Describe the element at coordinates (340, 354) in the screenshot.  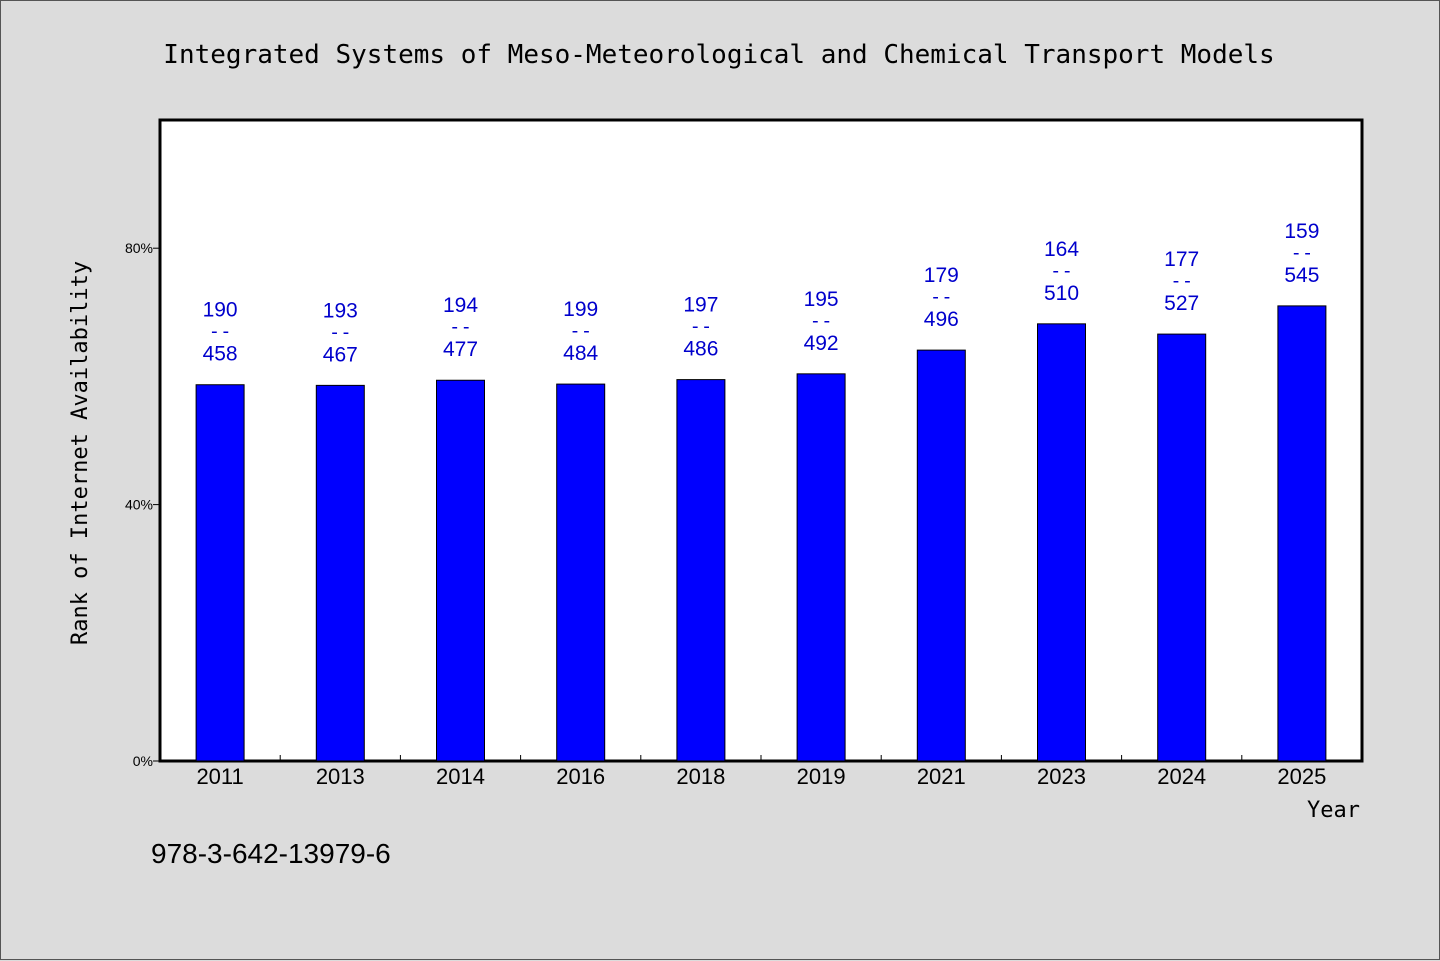
I see `data-label-bottom: 467` at that location.